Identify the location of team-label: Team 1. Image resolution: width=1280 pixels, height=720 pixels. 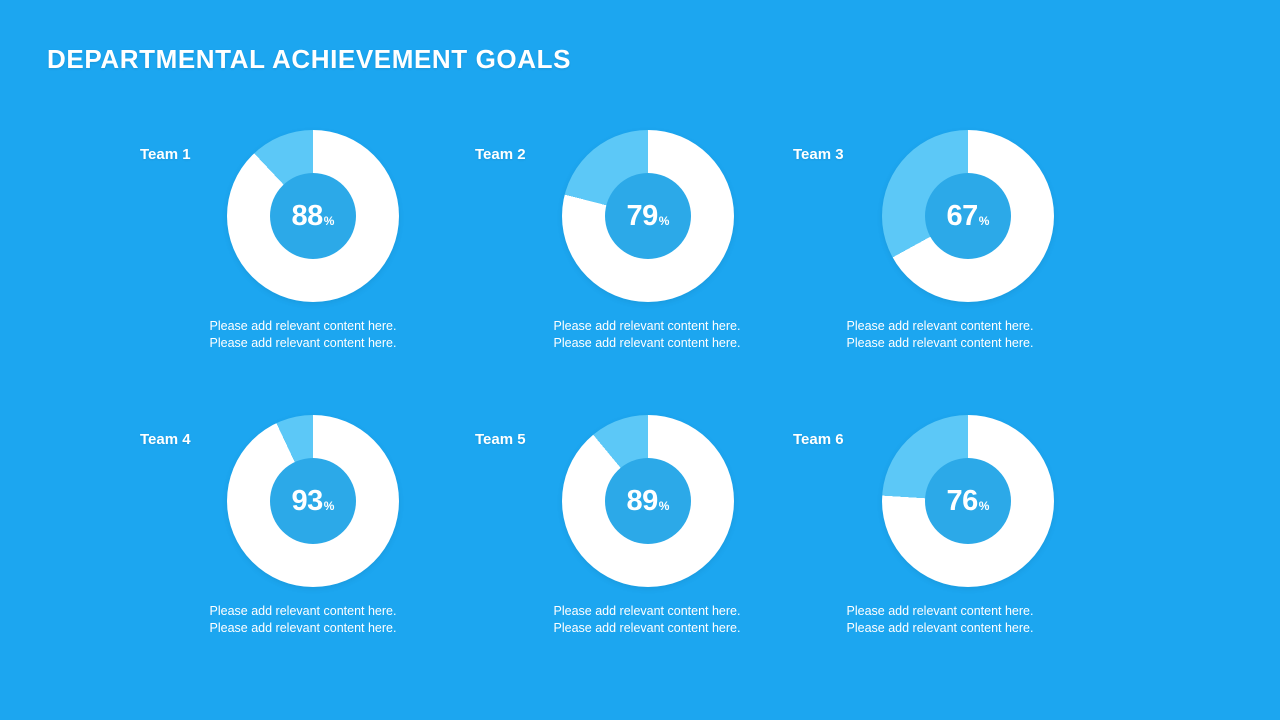
(165, 154).